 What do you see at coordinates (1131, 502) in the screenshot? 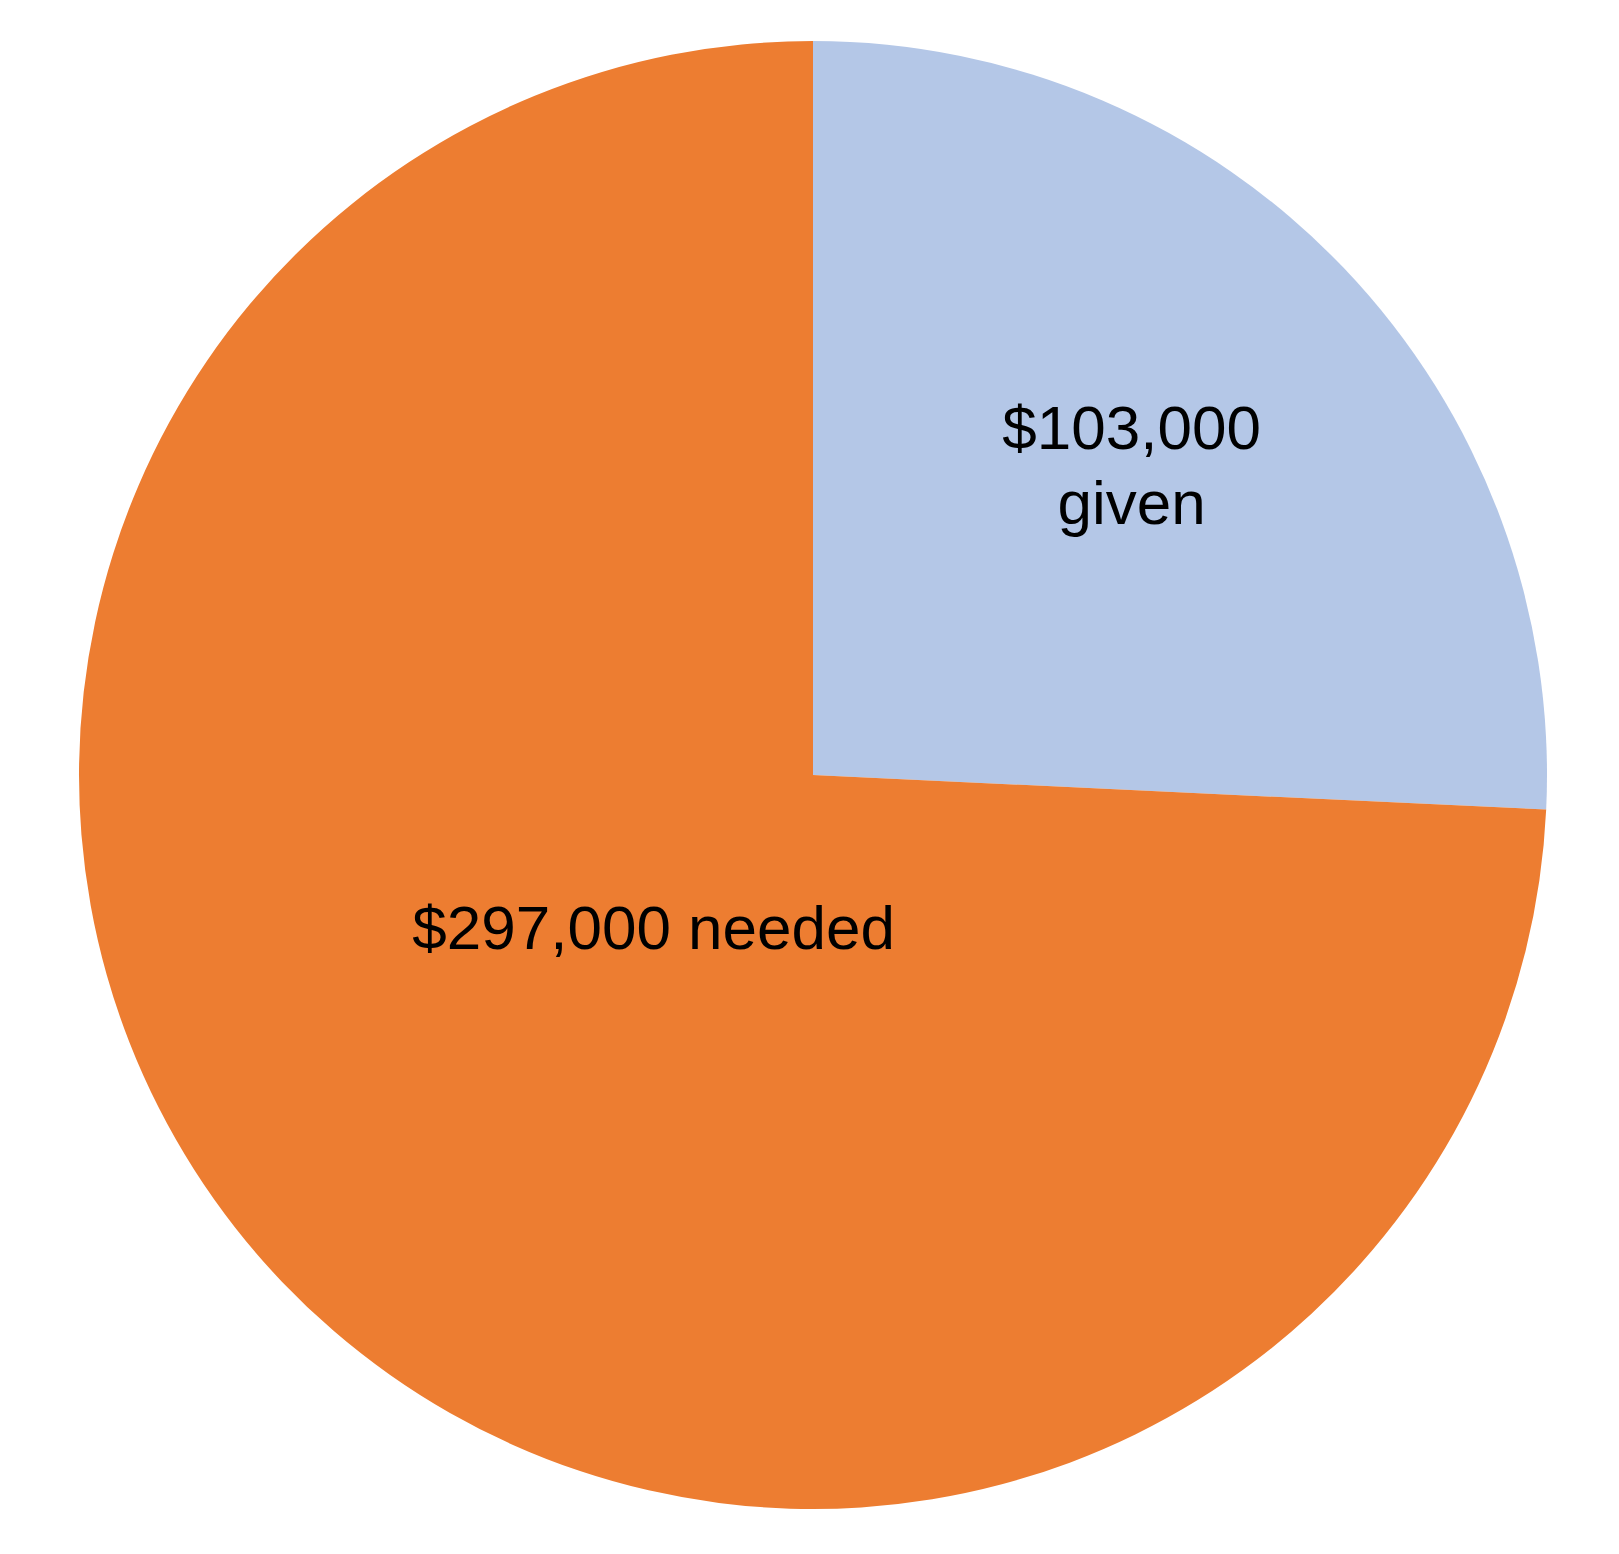
I see `slice-label: given` at bounding box center [1131, 502].